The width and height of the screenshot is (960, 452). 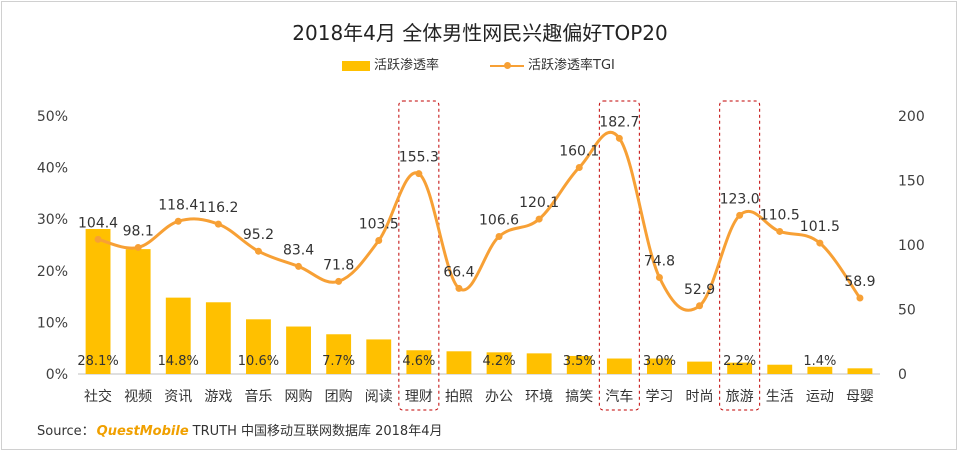 What do you see at coordinates (911, 182) in the screenshot?
I see `y-right-tick-label: 150` at bounding box center [911, 182].